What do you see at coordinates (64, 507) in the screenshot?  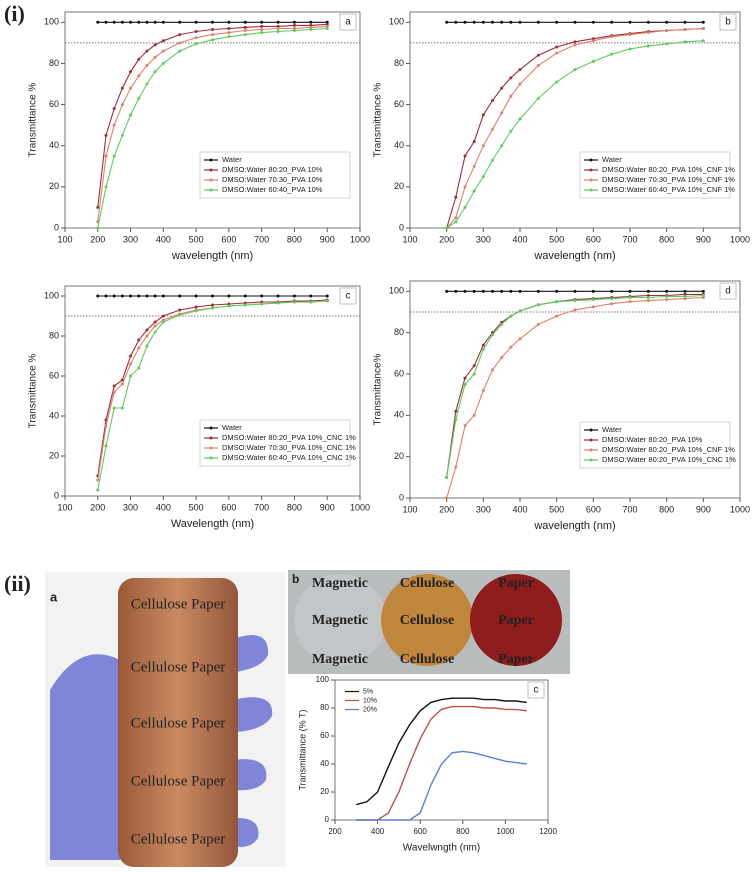 I see `x-tick-label: 100` at bounding box center [64, 507].